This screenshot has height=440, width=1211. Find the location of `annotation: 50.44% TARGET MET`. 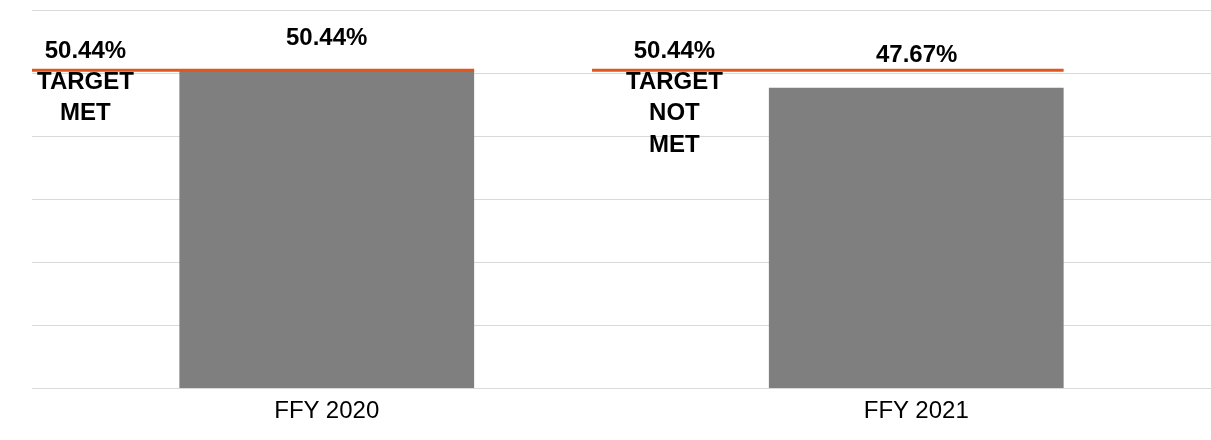

annotation: 50.44% TARGET MET is located at coordinates (86, 81).